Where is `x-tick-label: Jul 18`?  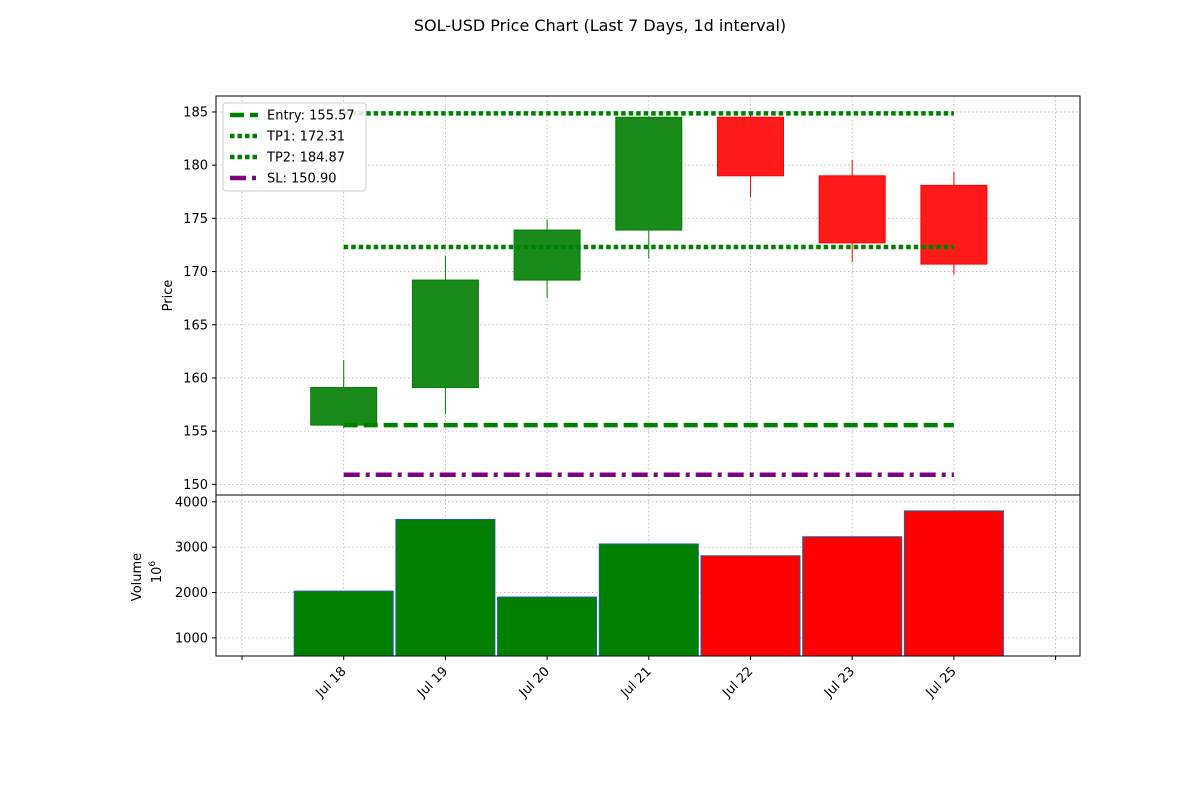
x-tick-label: Jul 18 is located at coordinates (331, 682).